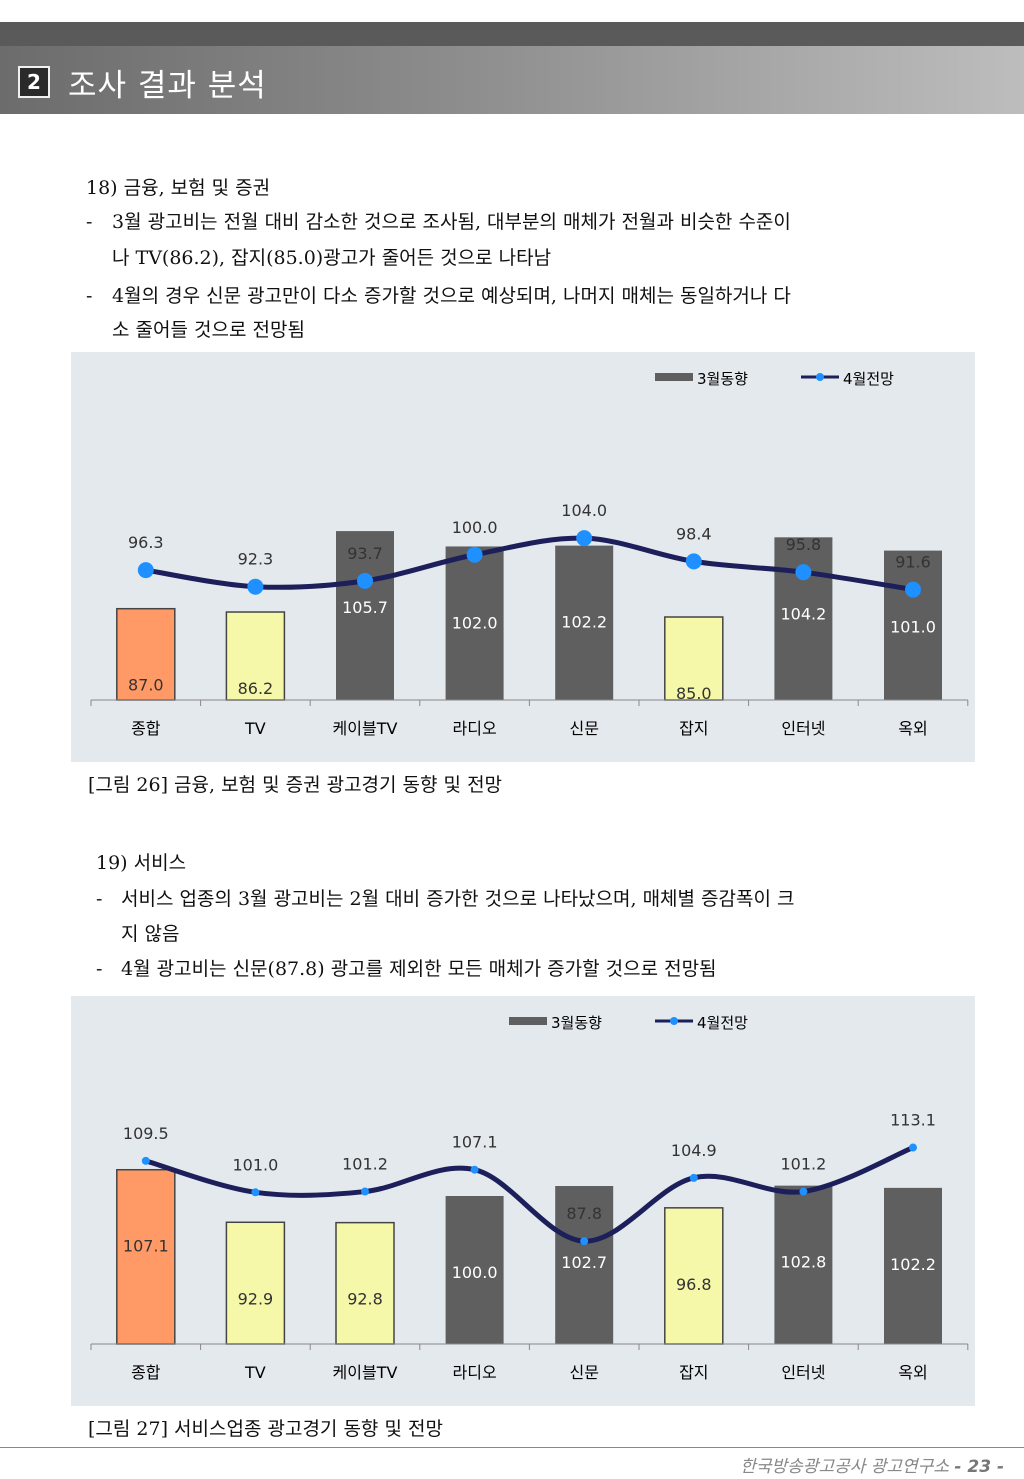 Image resolution: width=1024 pixels, height=1479 pixels. What do you see at coordinates (178, 188) in the screenshot?
I see `section18-heading: 18) 금융, 보험 및 증권` at bounding box center [178, 188].